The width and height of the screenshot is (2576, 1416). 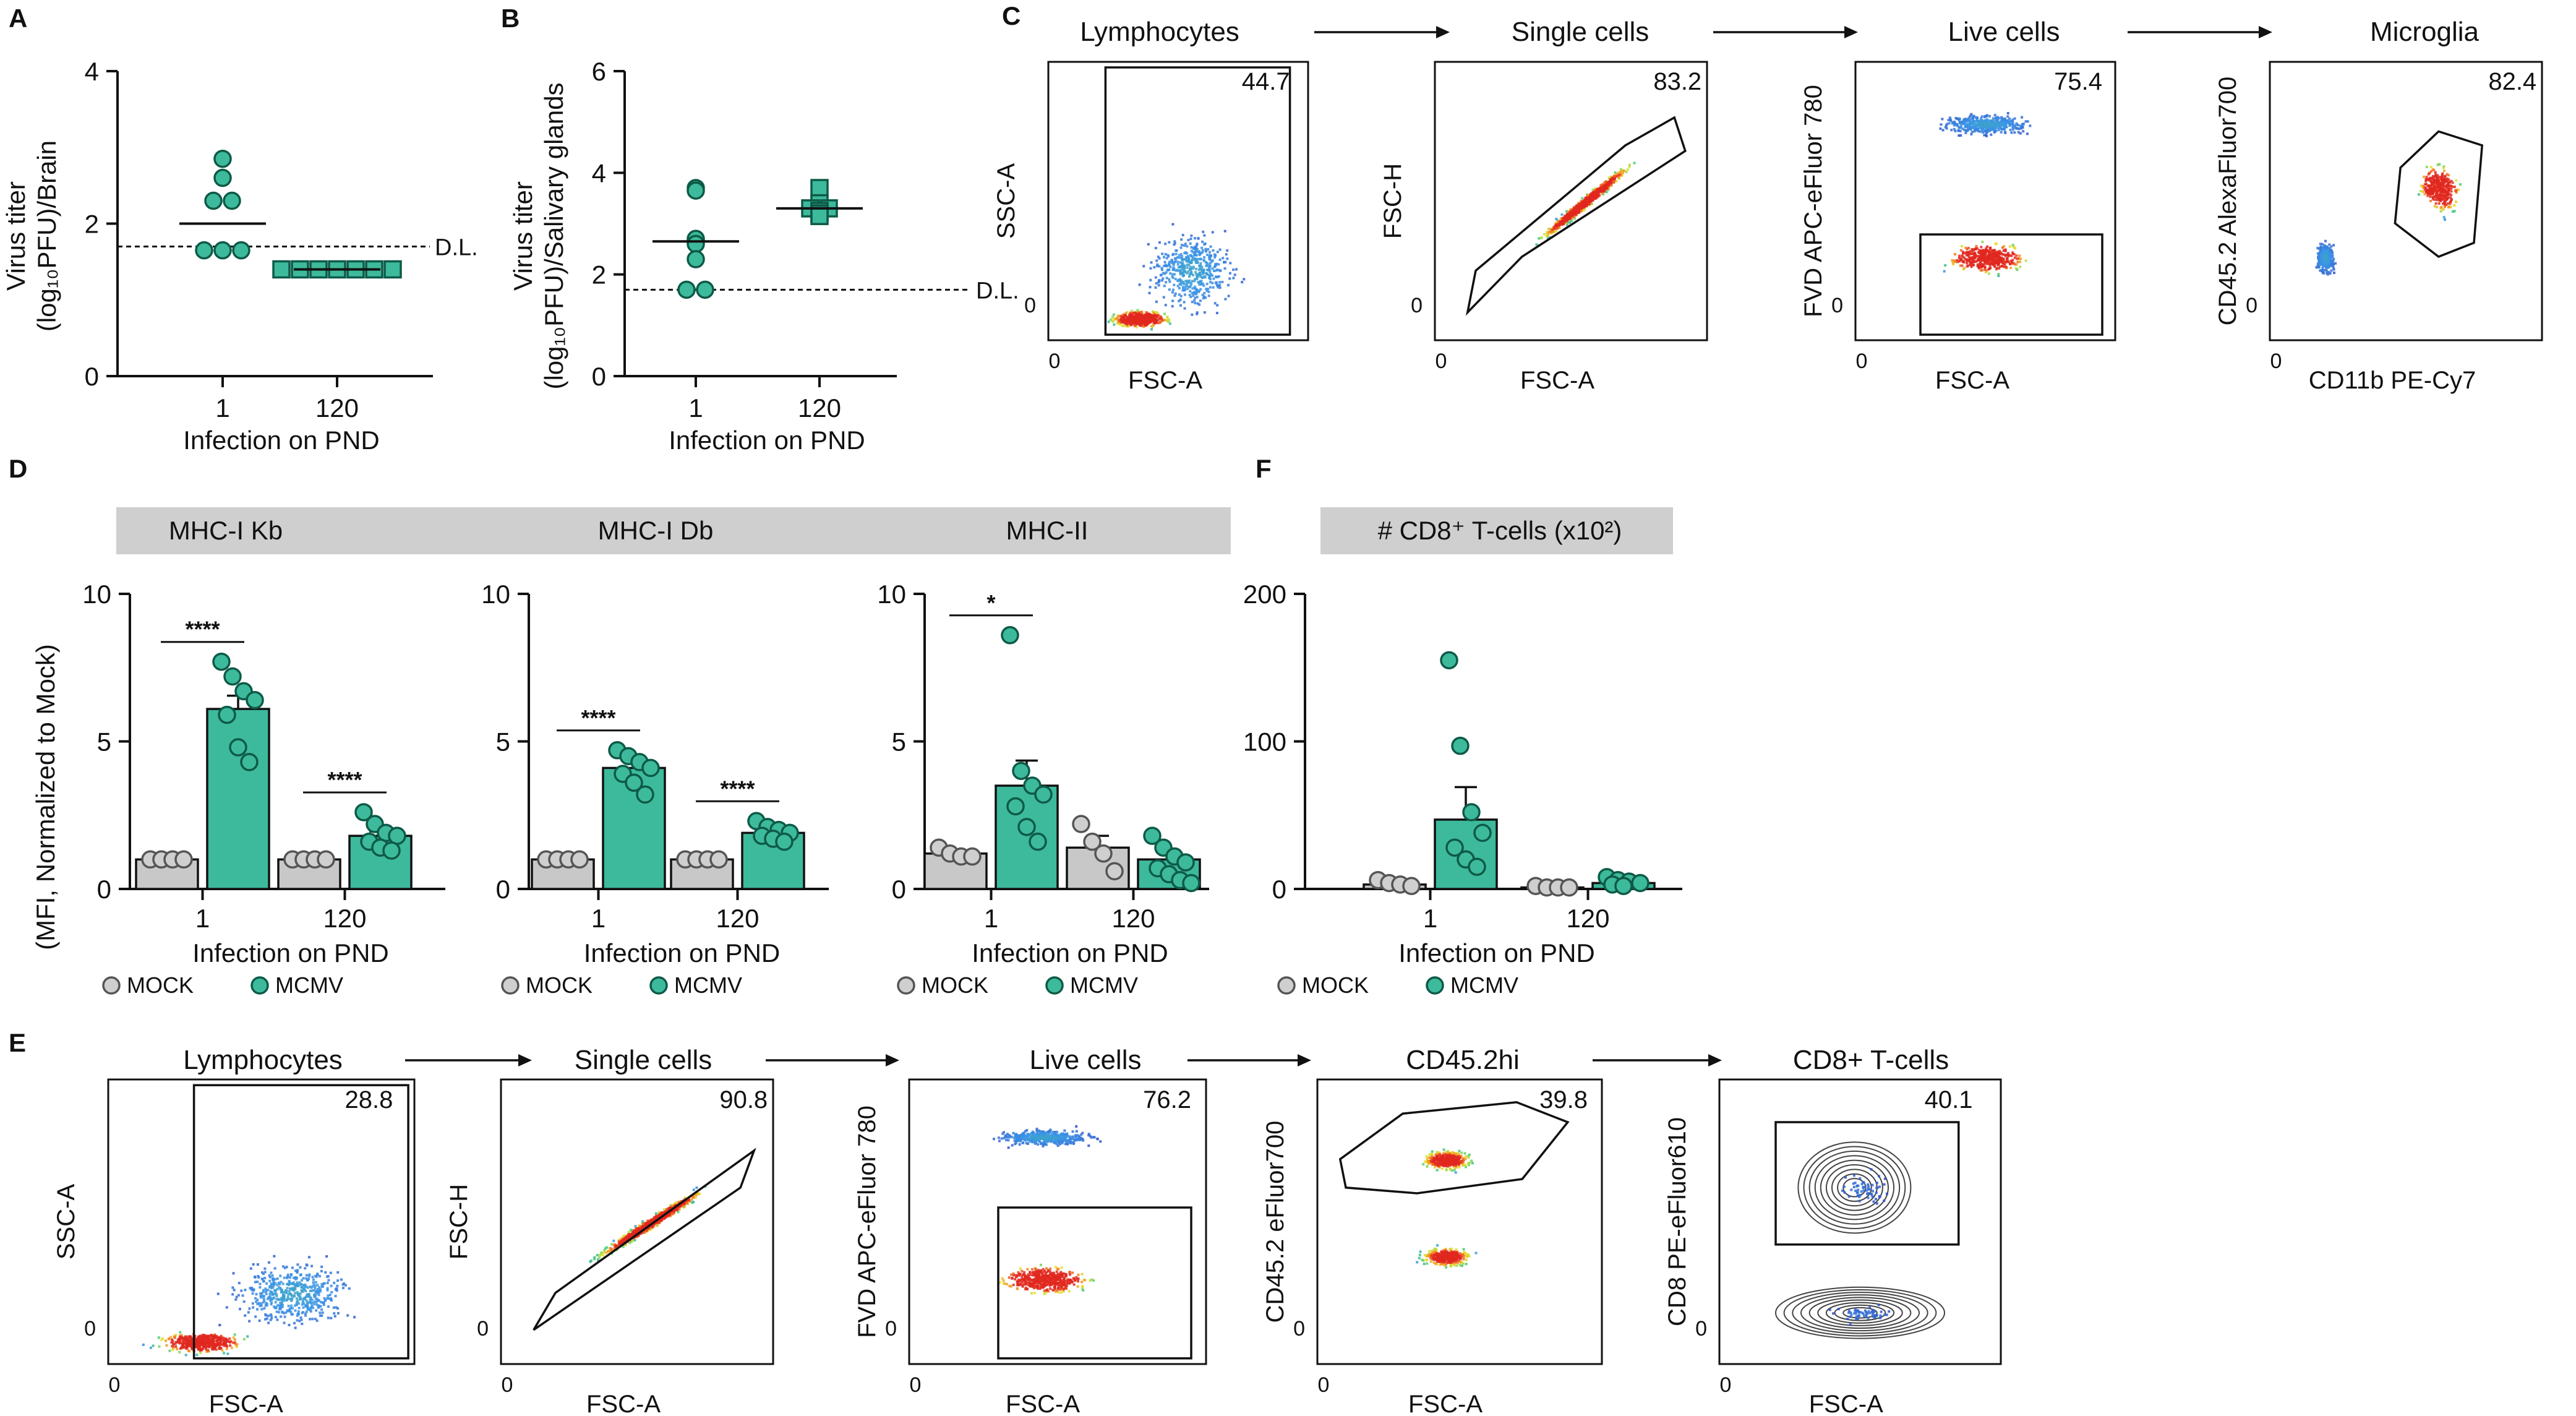 What do you see at coordinates (1500, 531) in the screenshot?
I see `chart-header: # CD8⁺ T-cells (x10²)` at bounding box center [1500, 531].